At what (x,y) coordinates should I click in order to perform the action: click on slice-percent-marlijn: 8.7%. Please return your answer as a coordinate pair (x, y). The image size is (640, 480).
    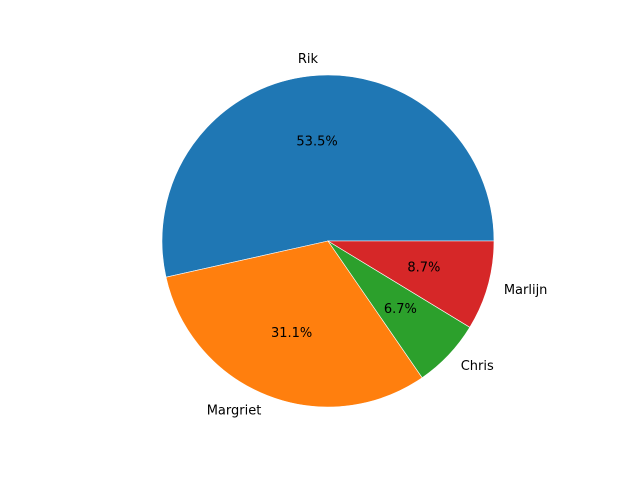
    Looking at the image, I should click on (423, 267).